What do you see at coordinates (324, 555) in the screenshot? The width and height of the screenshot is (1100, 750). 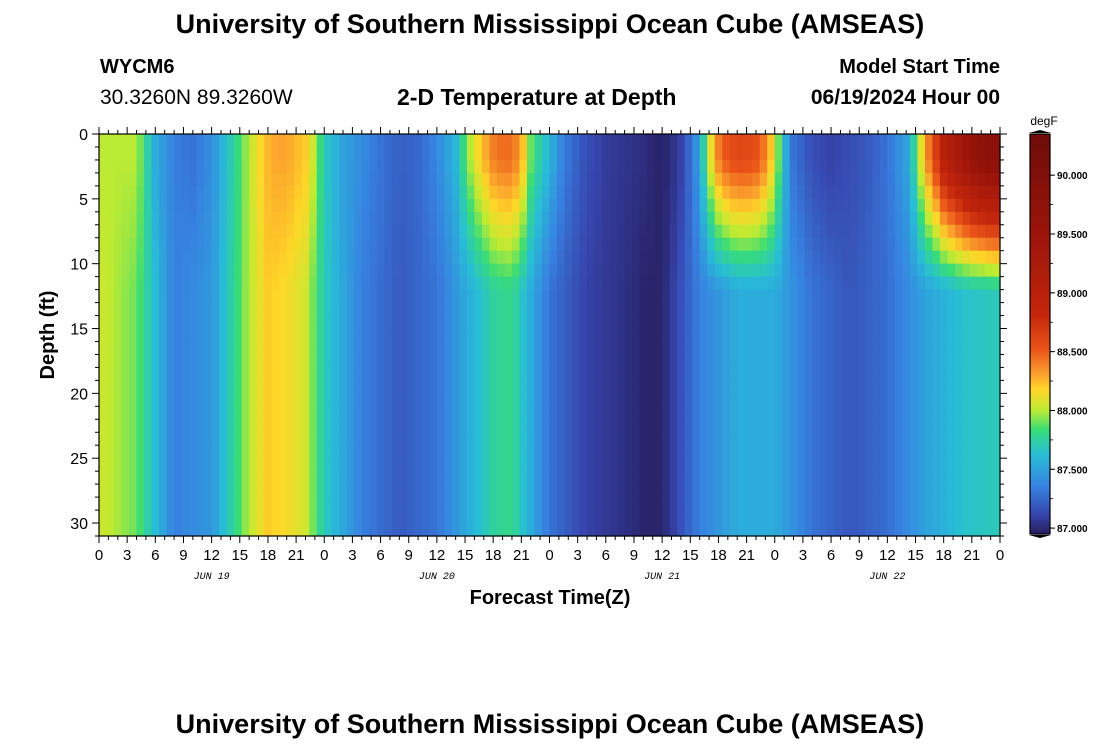 I see `x-tick-label: 0` at bounding box center [324, 555].